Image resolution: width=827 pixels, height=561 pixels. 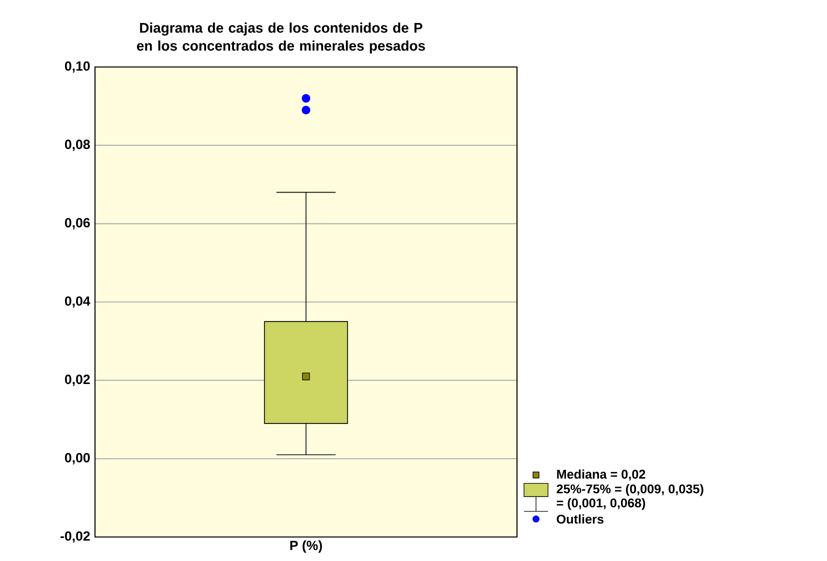 I want to click on y-tick-label: 0,06, so click(x=77, y=224).